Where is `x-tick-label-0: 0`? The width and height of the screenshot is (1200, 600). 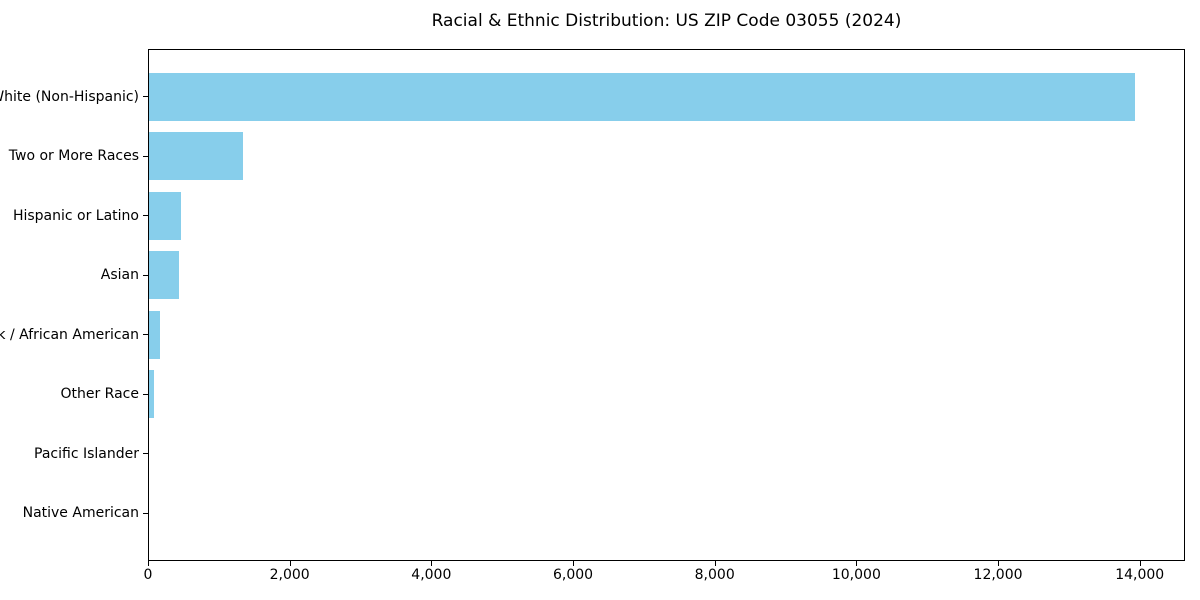
x-tick-label-0: 0 is located at coordinates (148, 575).